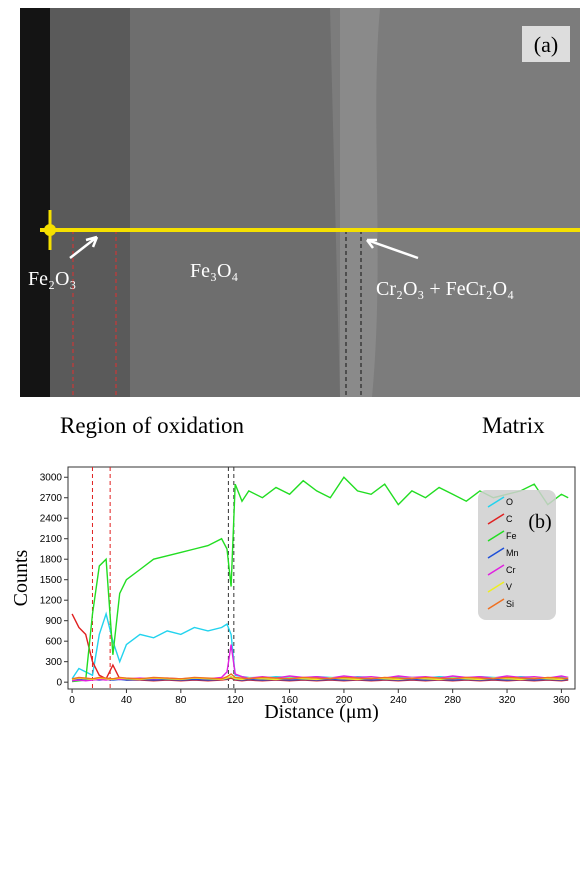  Describe the element at coordinates (512, 553) in the screenshot. I see `legend-label: Mn` at that location.